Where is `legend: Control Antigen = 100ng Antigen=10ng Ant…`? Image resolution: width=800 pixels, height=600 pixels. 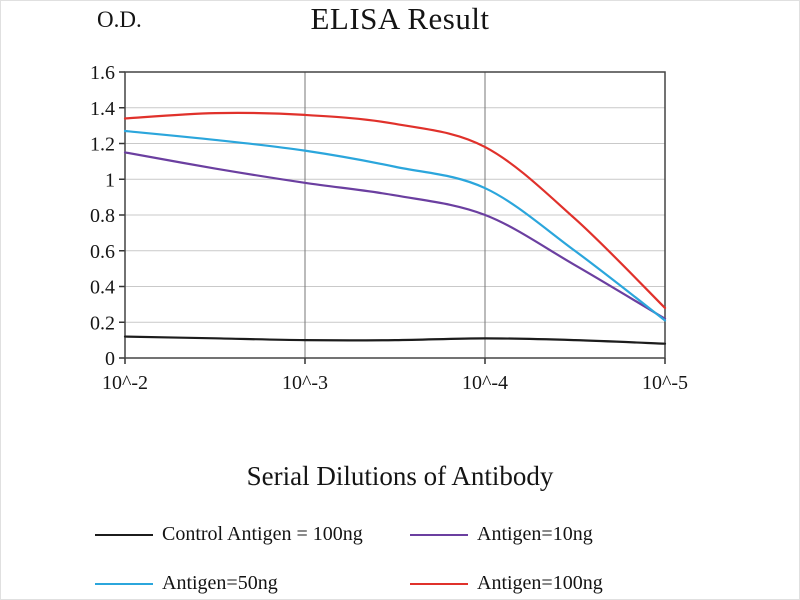 legend: Control Antigen = 100ng Antigen=10ng Ant… is located at coordinates (400, 559).